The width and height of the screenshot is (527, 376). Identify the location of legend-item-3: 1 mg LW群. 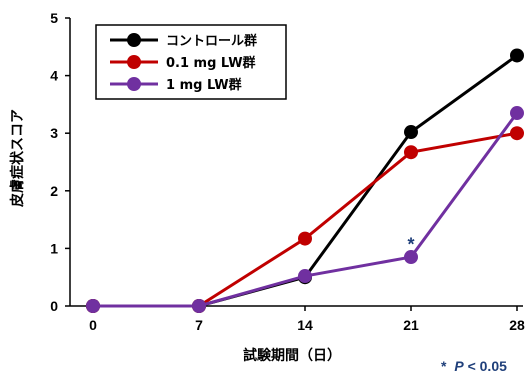
(176, 85).